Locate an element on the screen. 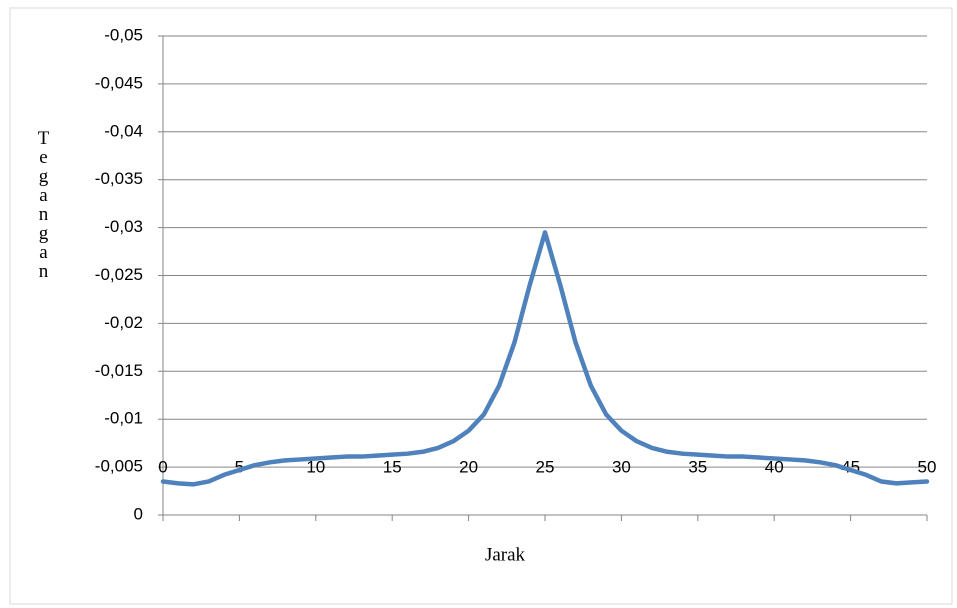  y-axis-title: Tegangan is located at coordinates (43, 204).